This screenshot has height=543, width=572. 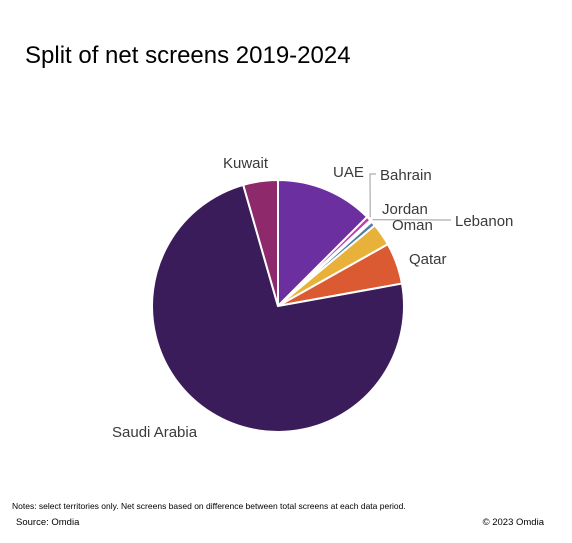 I want to click on slice-label-oman: Oman, so click(x=412, y=225).